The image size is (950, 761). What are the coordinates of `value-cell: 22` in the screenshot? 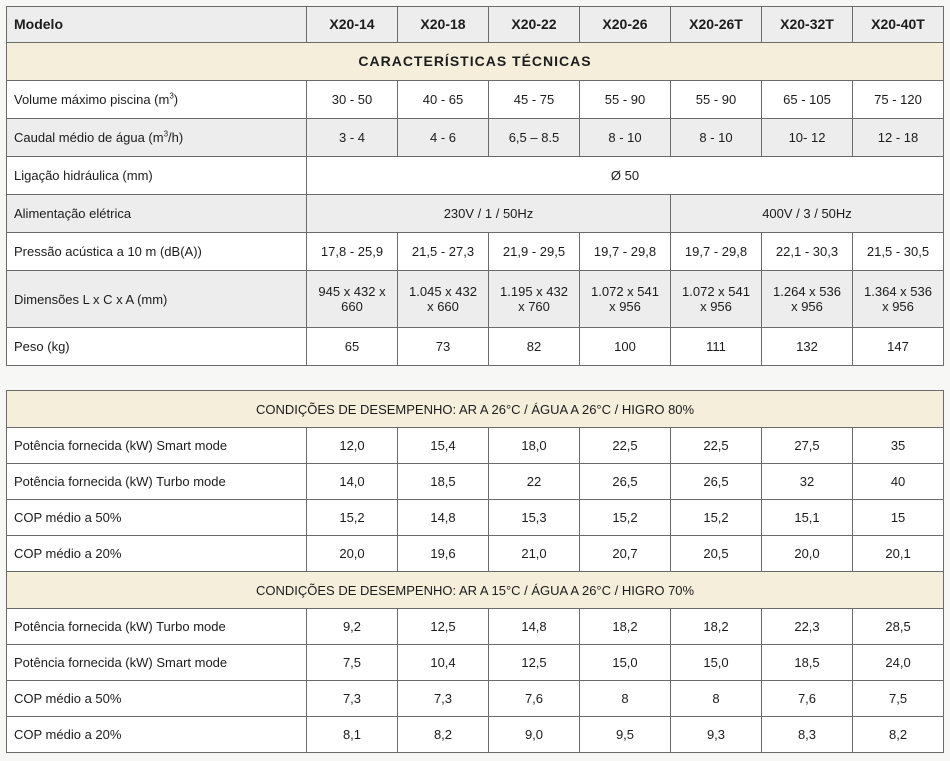 It's located at (534, 481).